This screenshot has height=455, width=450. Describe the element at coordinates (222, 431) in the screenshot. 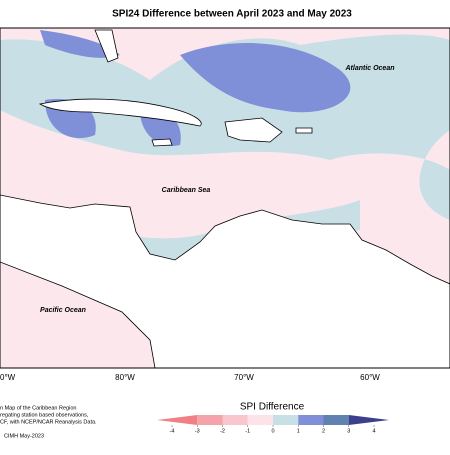

I see `colorbar-tick-label: -2` at that location.